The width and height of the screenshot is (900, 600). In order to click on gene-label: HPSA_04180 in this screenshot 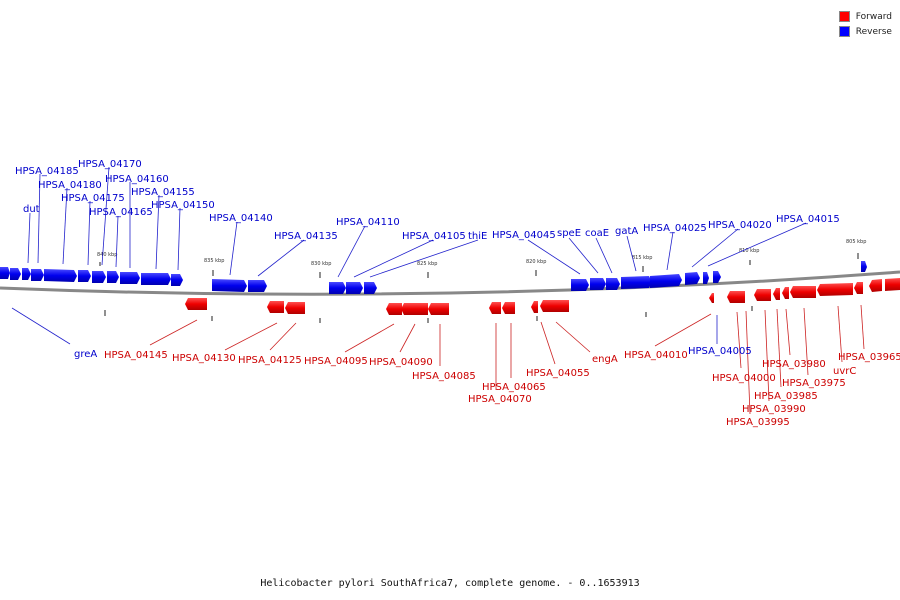, I will do `click(70, 185)`.